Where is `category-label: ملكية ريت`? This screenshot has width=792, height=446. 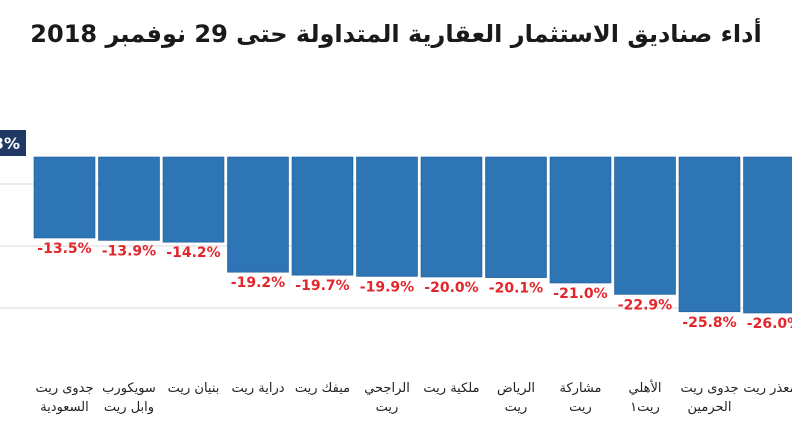
category-label: ملكية ريت is located at coordinates (451, 388).